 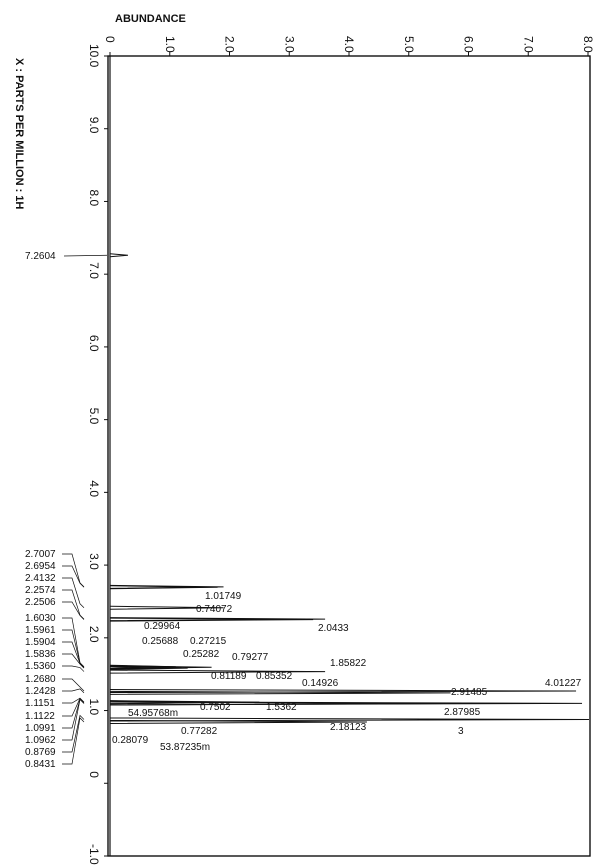 I want to click on peak-ppm-label: 1.0991, so click(x=40, y=728).